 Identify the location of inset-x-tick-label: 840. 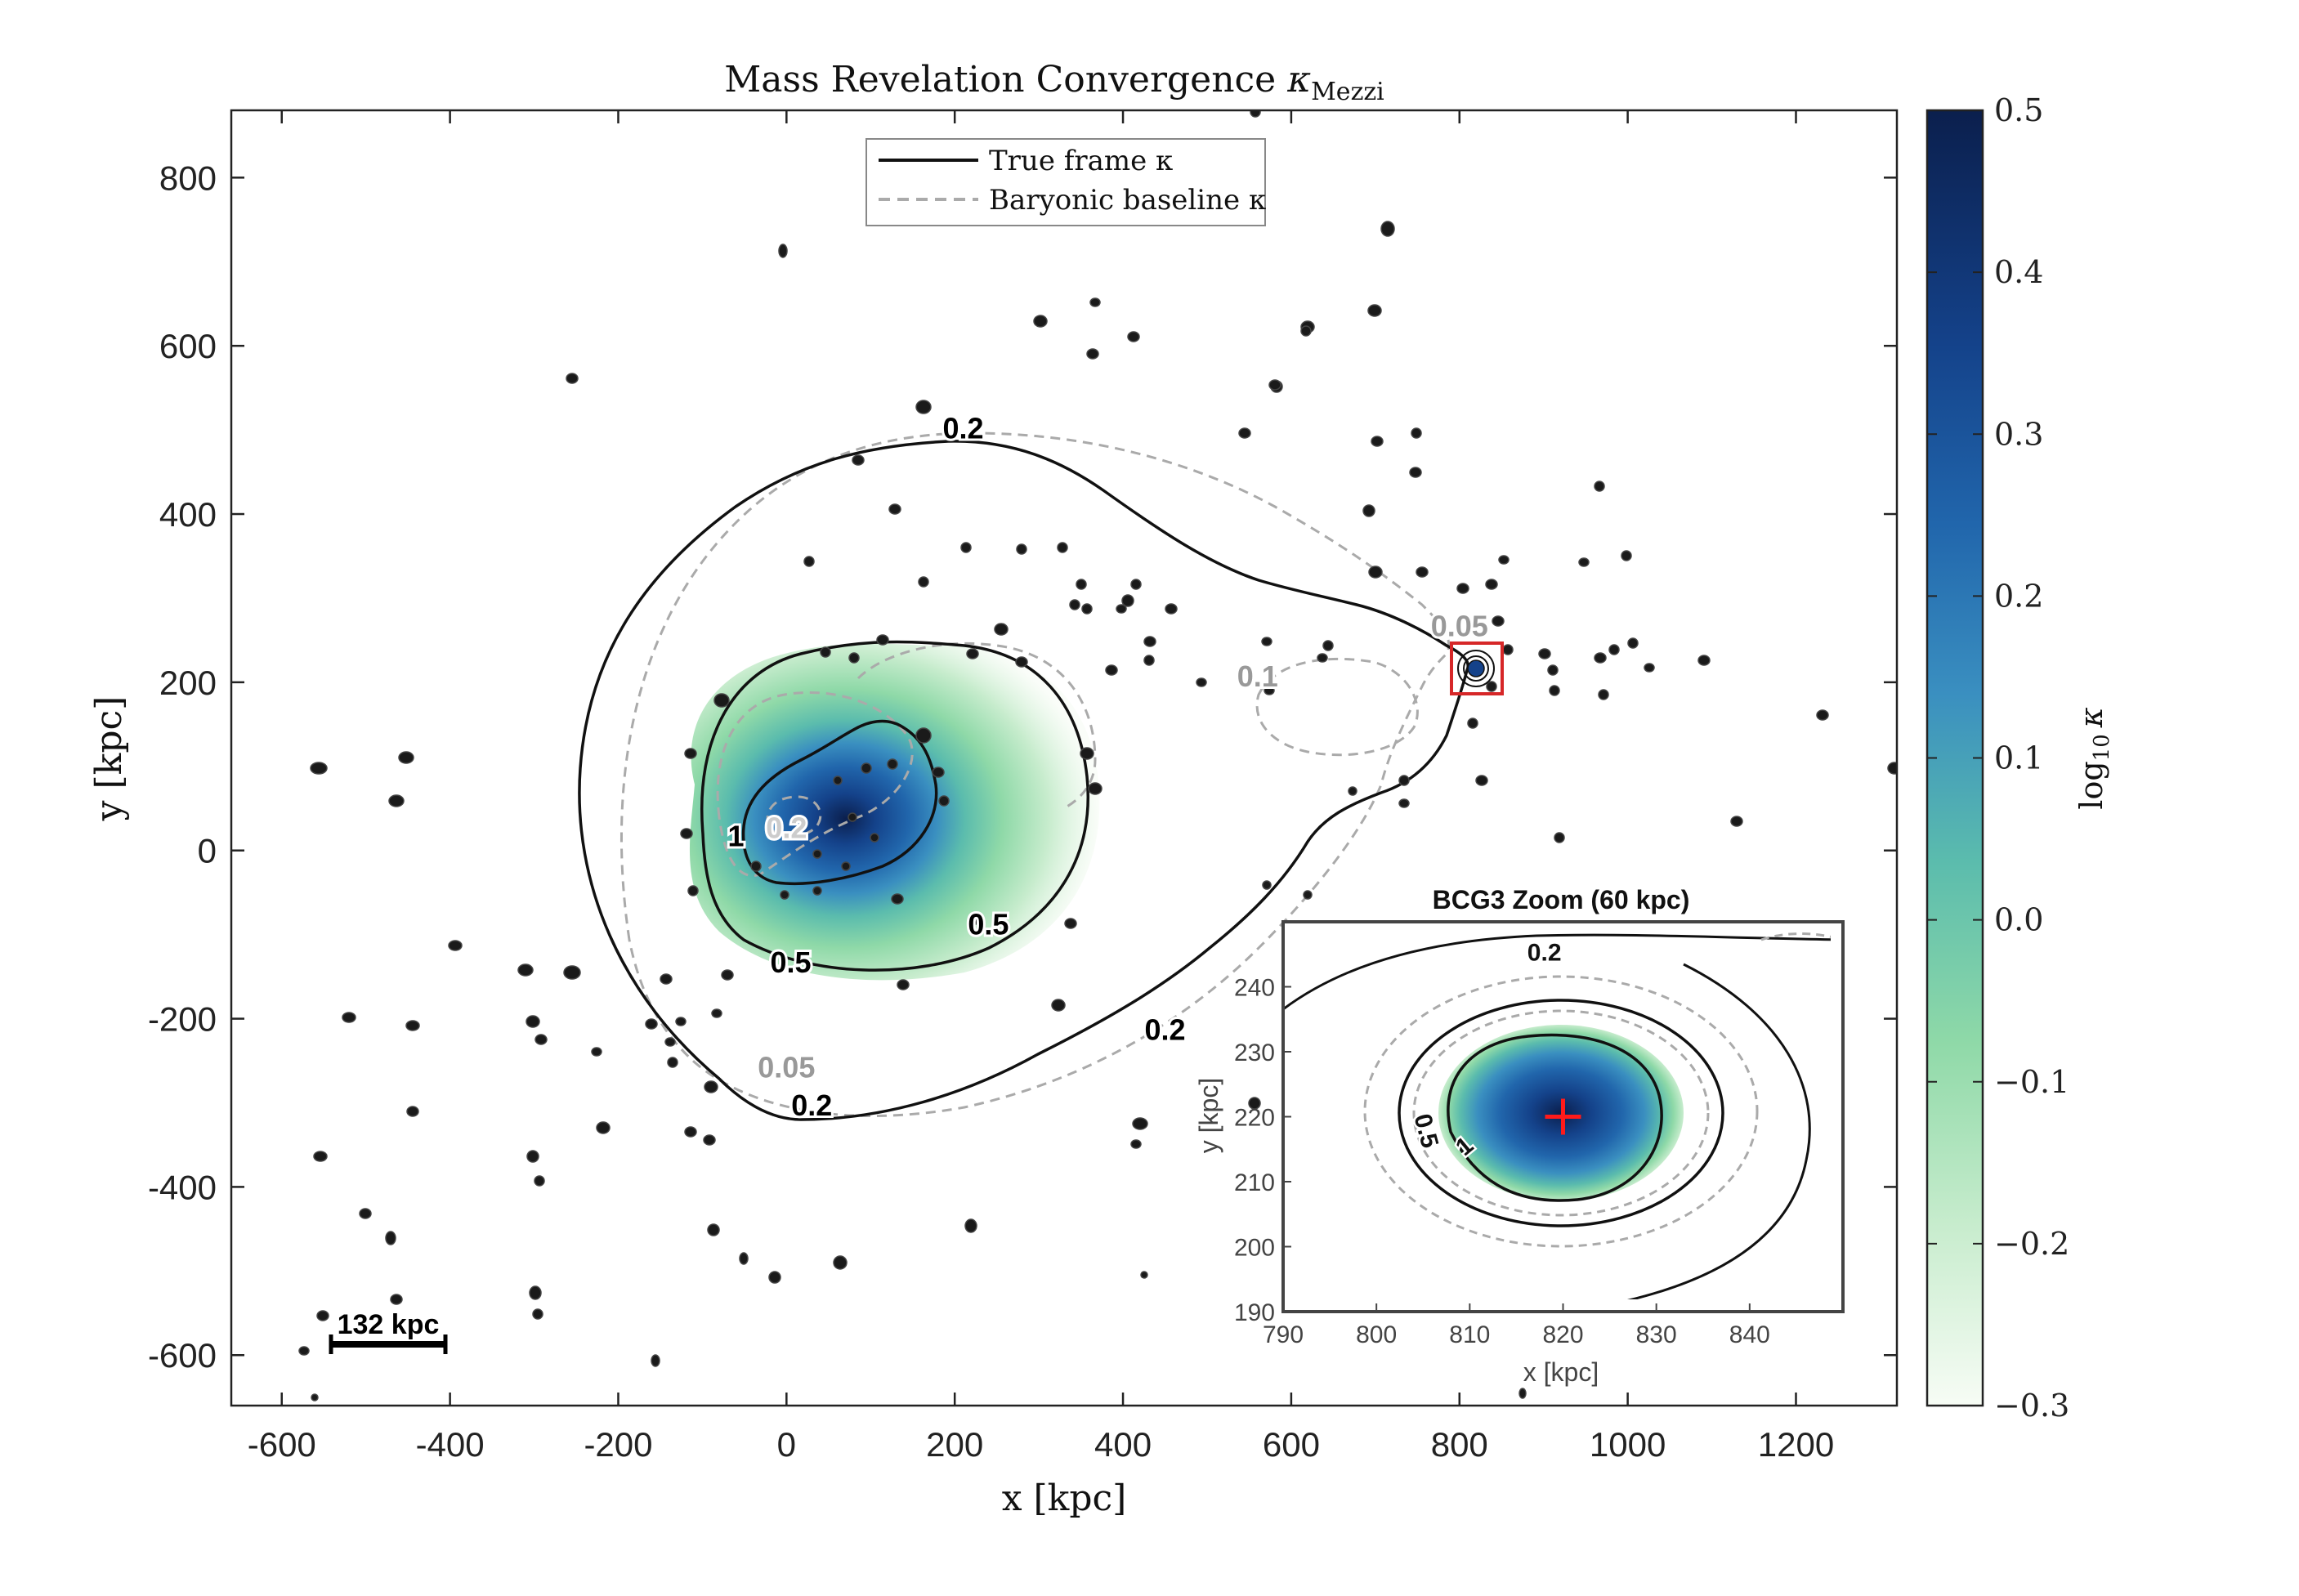
(1750, 1334).